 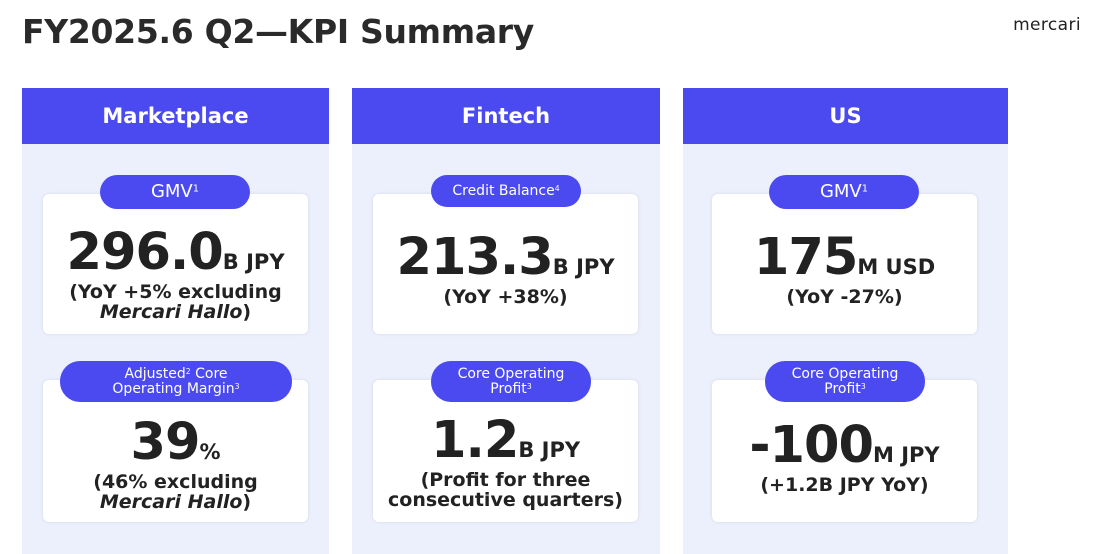 What do you see at coordinates (176, 381) in the screenshot?
I see `core-operating-margin-label-pill: Adjusted2 Core Operating Margin3` at bounding box center [176, 381].